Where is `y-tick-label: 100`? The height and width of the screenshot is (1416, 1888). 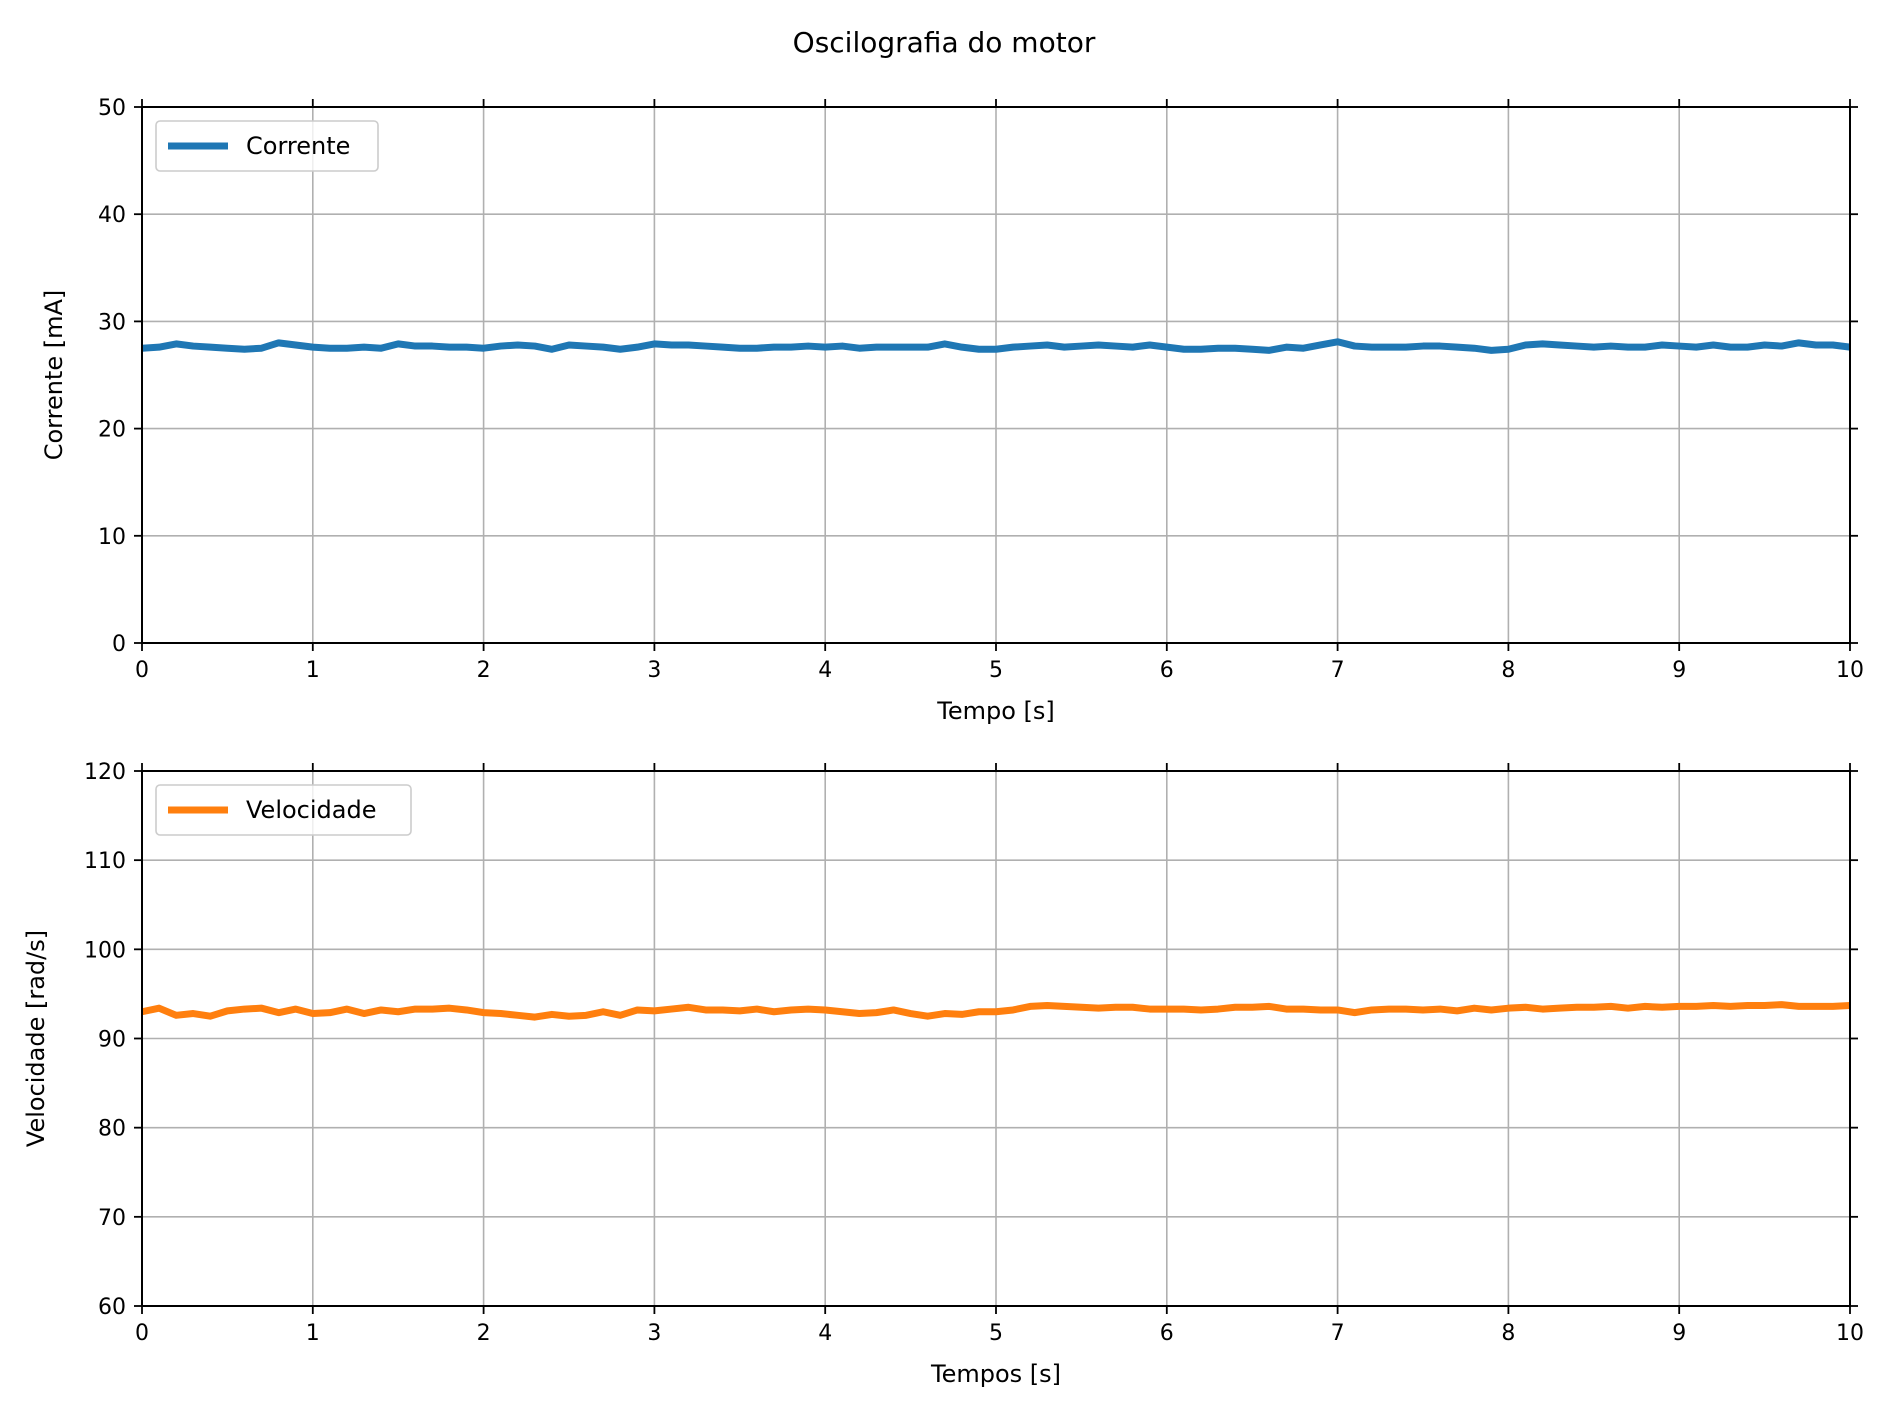
y-tick-label: 100 is located at coordinates (105, 950).